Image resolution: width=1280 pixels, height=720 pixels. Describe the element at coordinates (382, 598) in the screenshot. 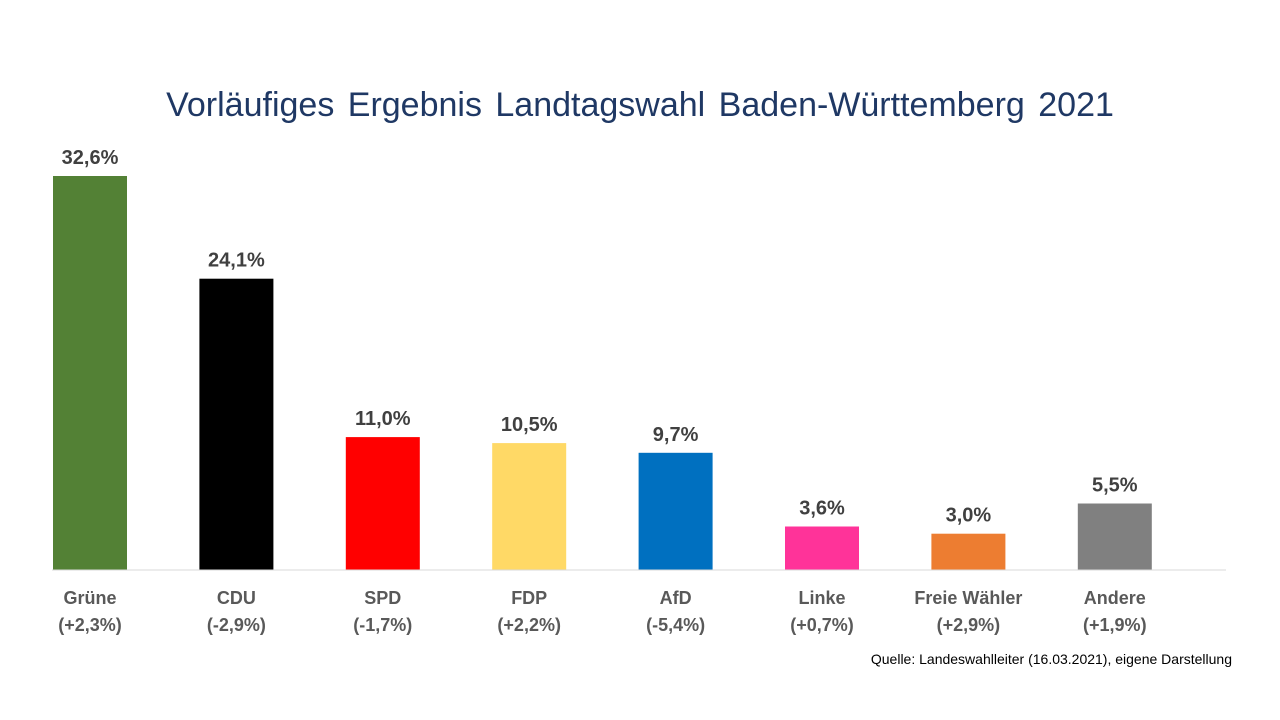

I see `category-label-spd: SPD` at that location.